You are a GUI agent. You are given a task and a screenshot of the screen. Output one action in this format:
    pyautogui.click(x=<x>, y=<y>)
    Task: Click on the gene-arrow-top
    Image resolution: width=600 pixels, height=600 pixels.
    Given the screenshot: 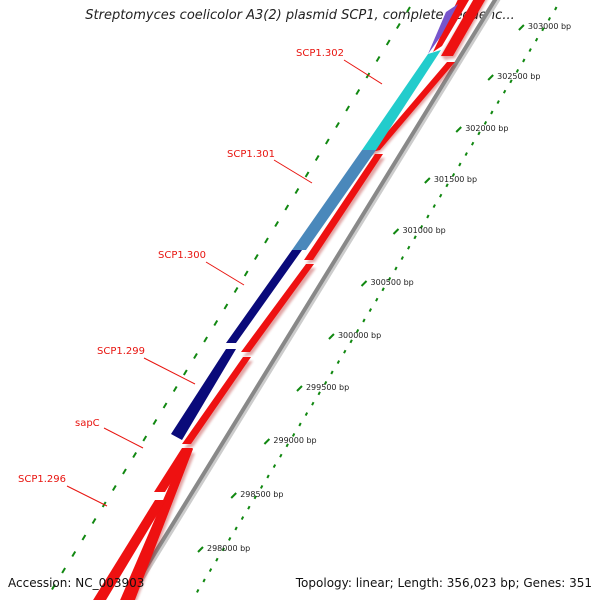 What is the action you would take?
    pyautogui.click(x=465, y=30)
    